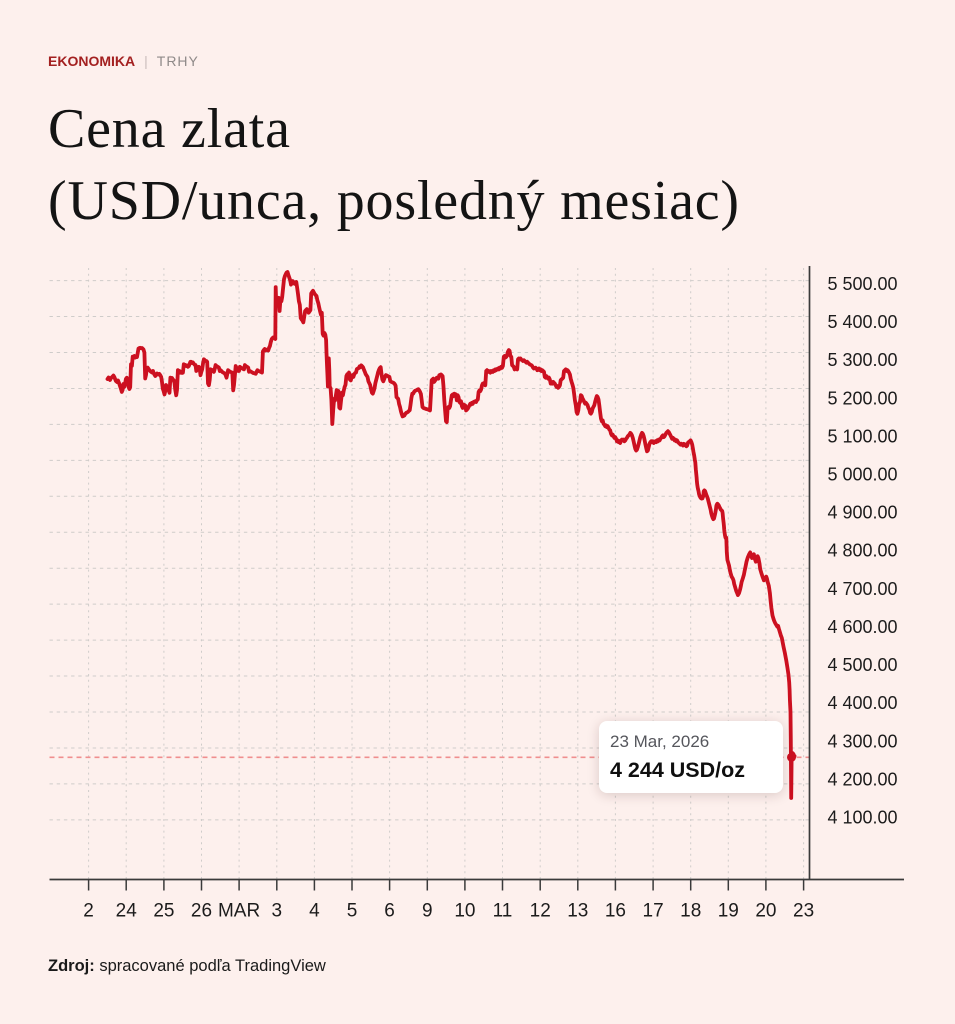  What do you see at coordinates (863, 665) in the screenshot?
I see `svg-text: 4 500.00` at bounding box center [863, 665].